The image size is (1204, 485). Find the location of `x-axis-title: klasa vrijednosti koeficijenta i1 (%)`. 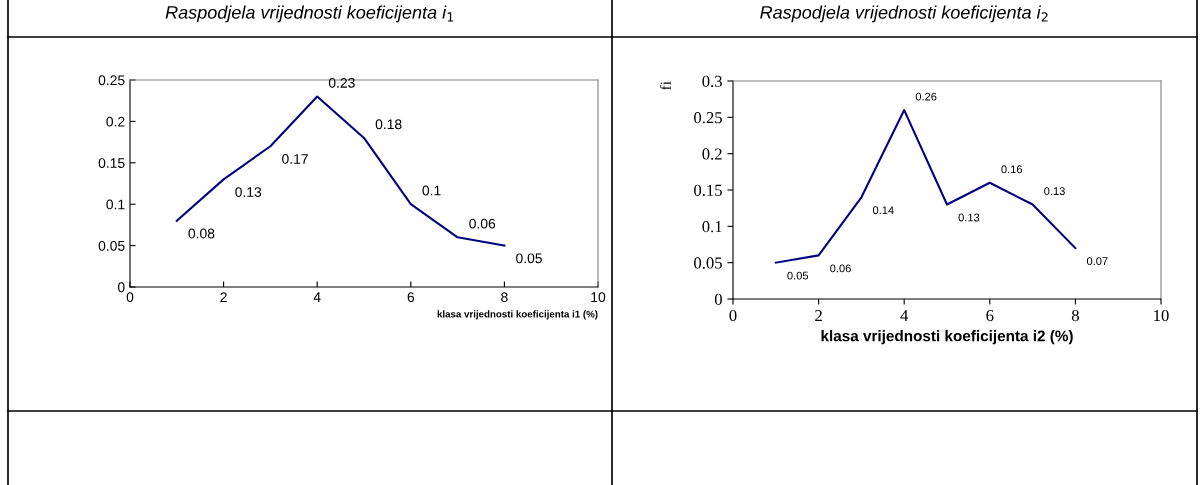

x-axis-title: klasa vrijednosti koeficijenta i1 (%) is located at coordinates (517, 315).